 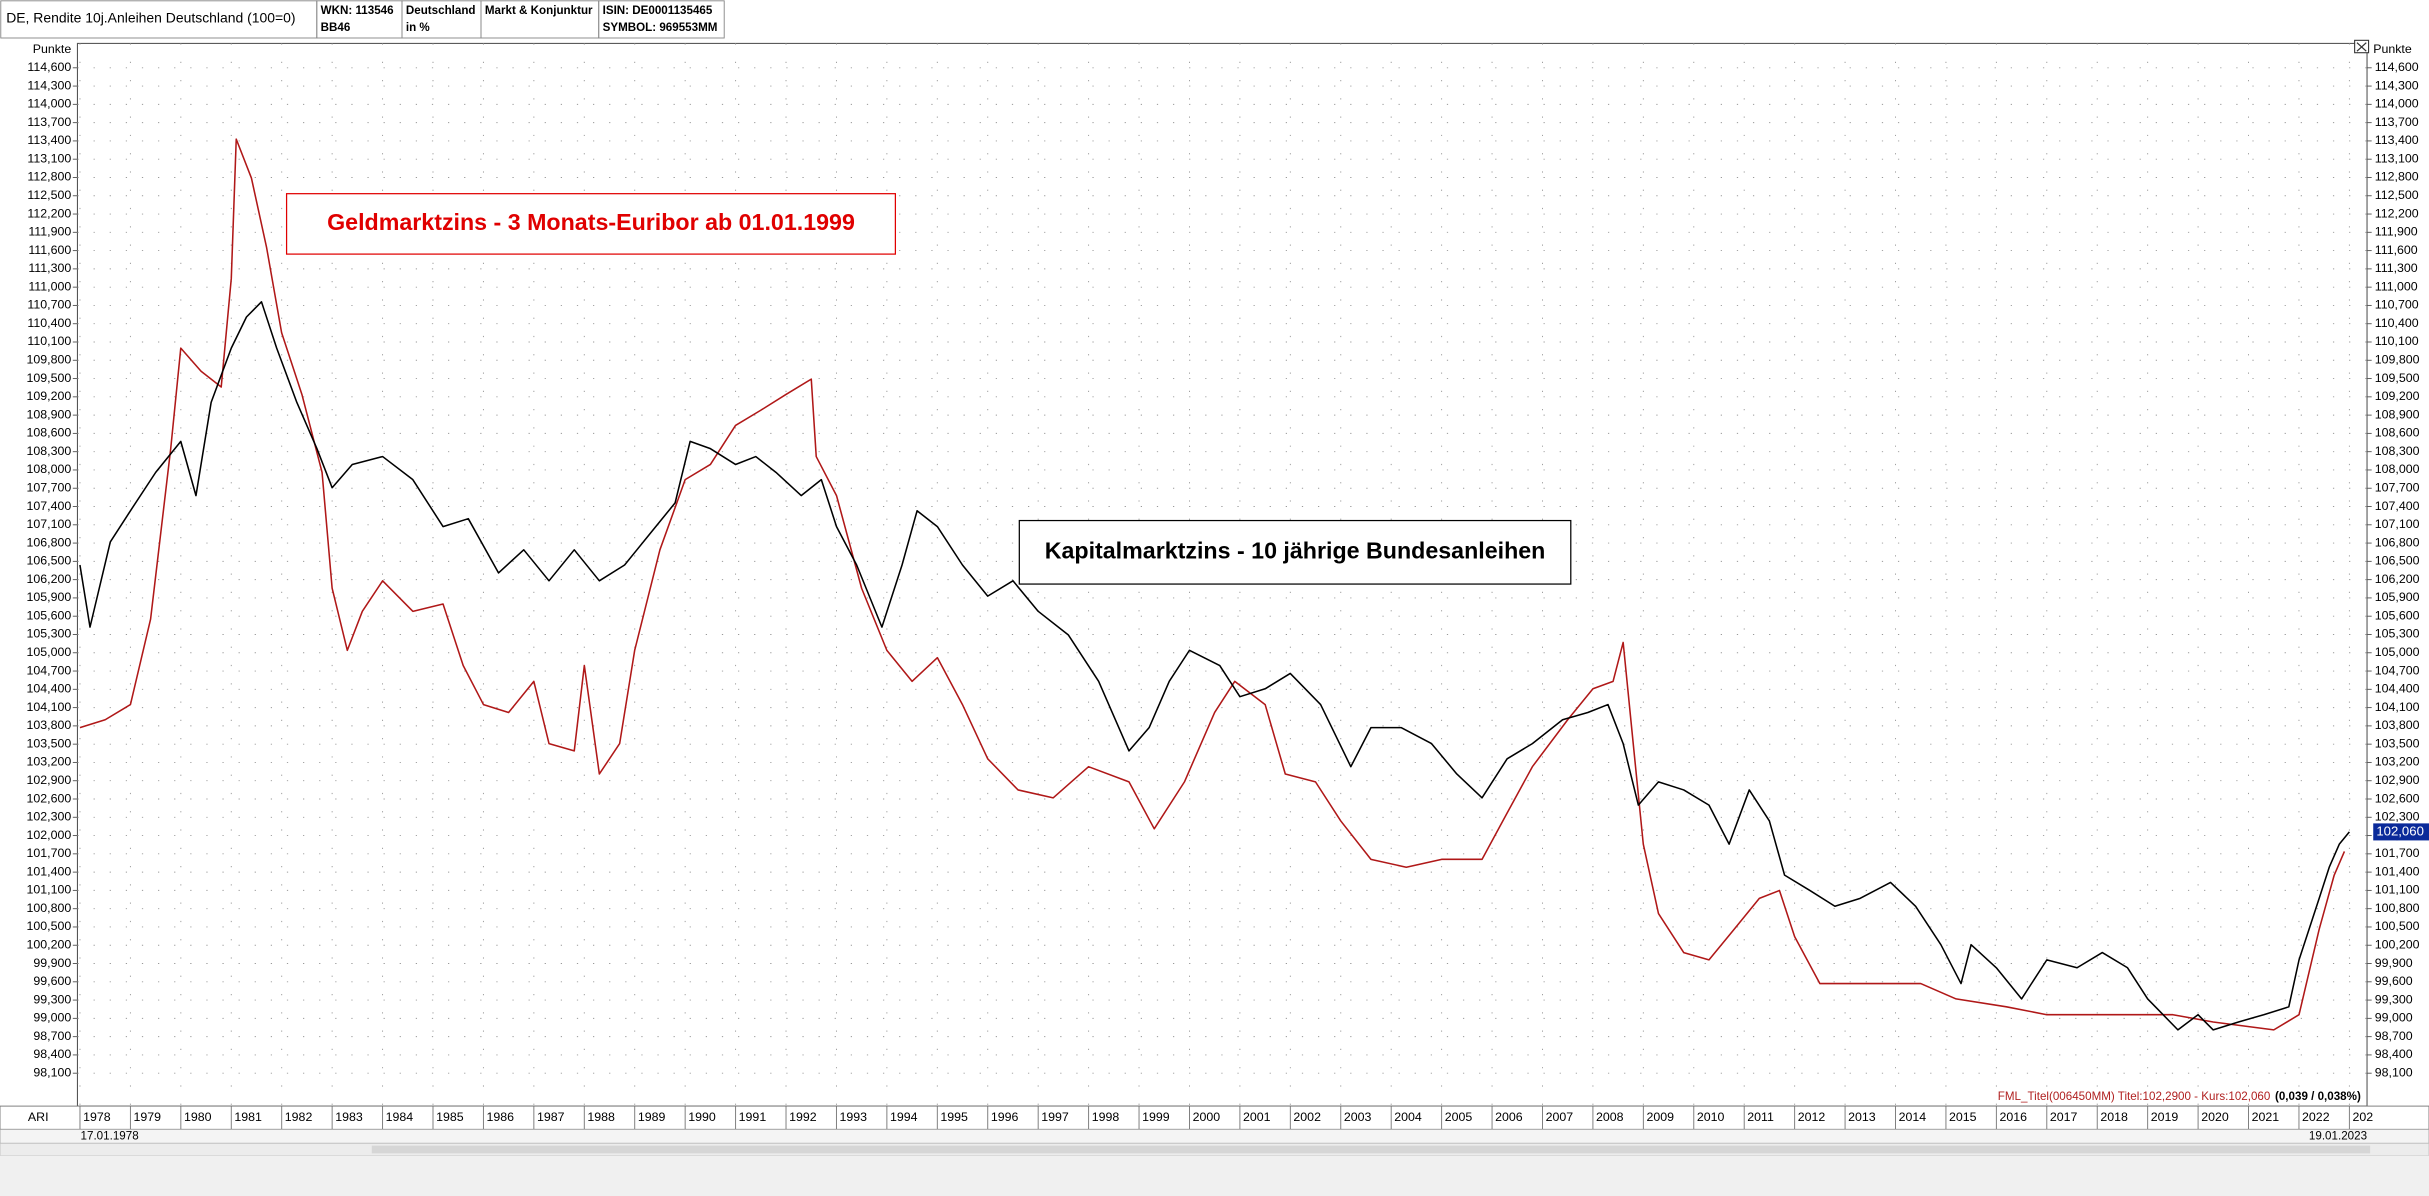 I want to click on y-tick-label: 99,600, so click(x=52, y=981).